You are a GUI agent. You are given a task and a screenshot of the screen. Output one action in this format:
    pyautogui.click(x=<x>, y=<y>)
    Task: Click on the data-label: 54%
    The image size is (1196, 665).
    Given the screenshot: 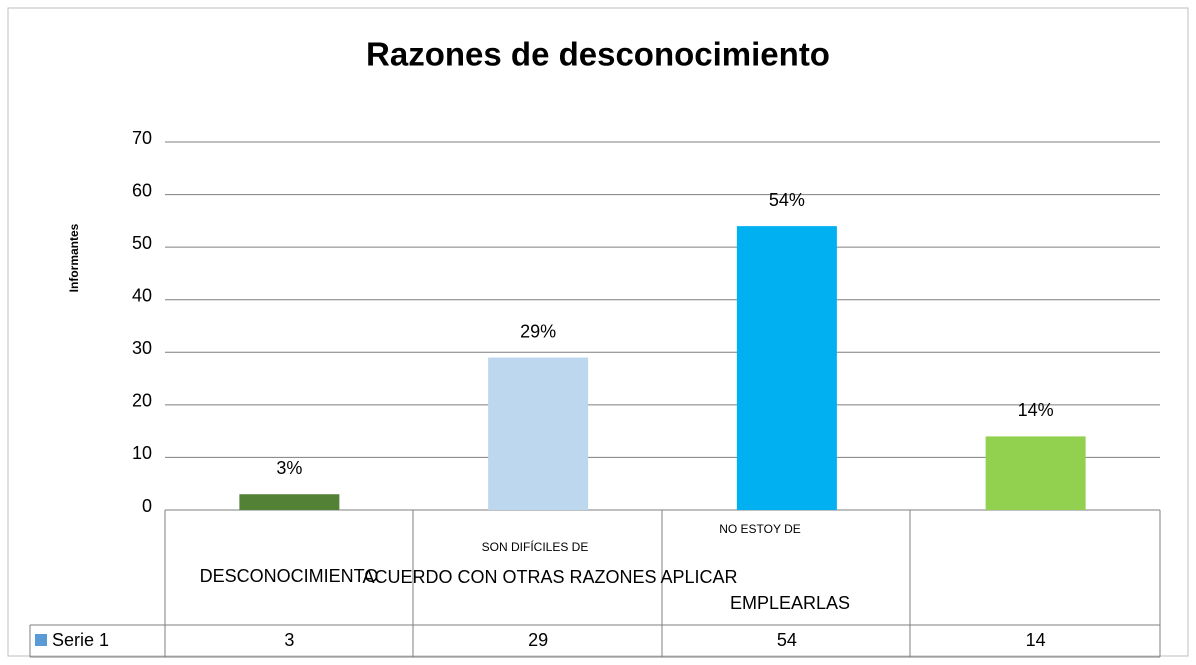 What is the action you would take?
    pyautogui.click(x=787, y=200)
    